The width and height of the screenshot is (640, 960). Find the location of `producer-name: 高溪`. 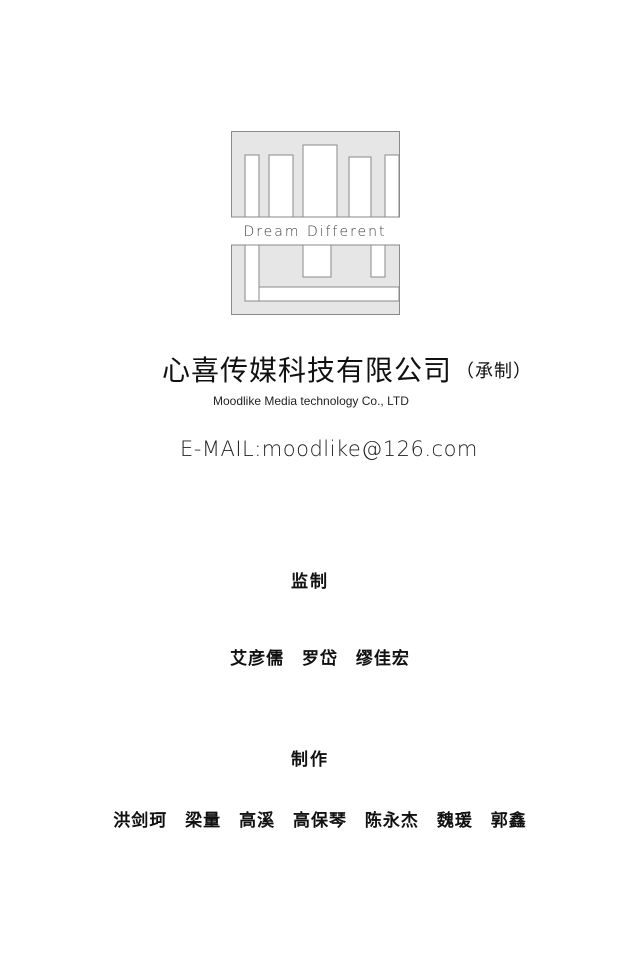

producer-name: 高溪 is located at coordinates (257, 821).